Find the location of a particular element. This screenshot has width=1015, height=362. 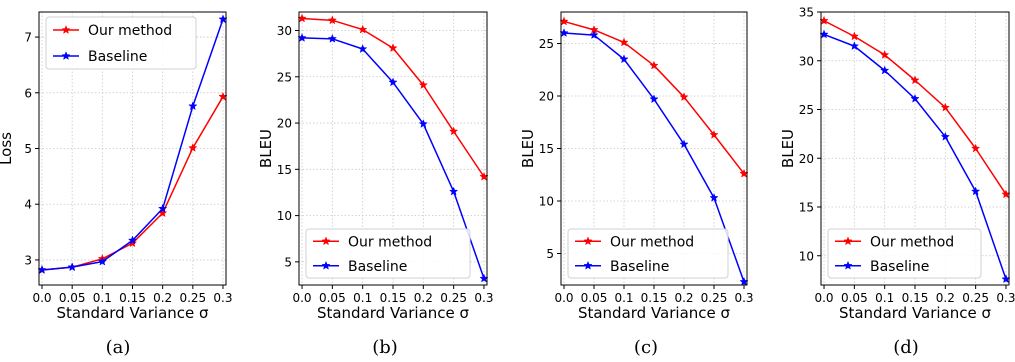

y-tick-label: 6 is located at coordinates (28, 93).